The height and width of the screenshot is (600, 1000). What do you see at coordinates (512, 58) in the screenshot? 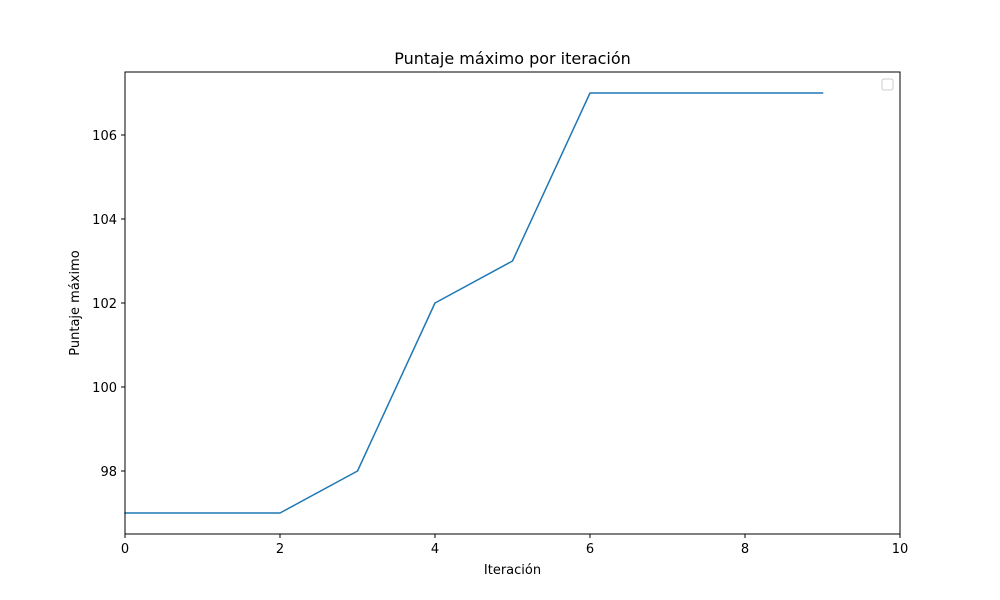
I see `chart-title: Puntaje máximo por iteración` at bounding box center [512, 58].